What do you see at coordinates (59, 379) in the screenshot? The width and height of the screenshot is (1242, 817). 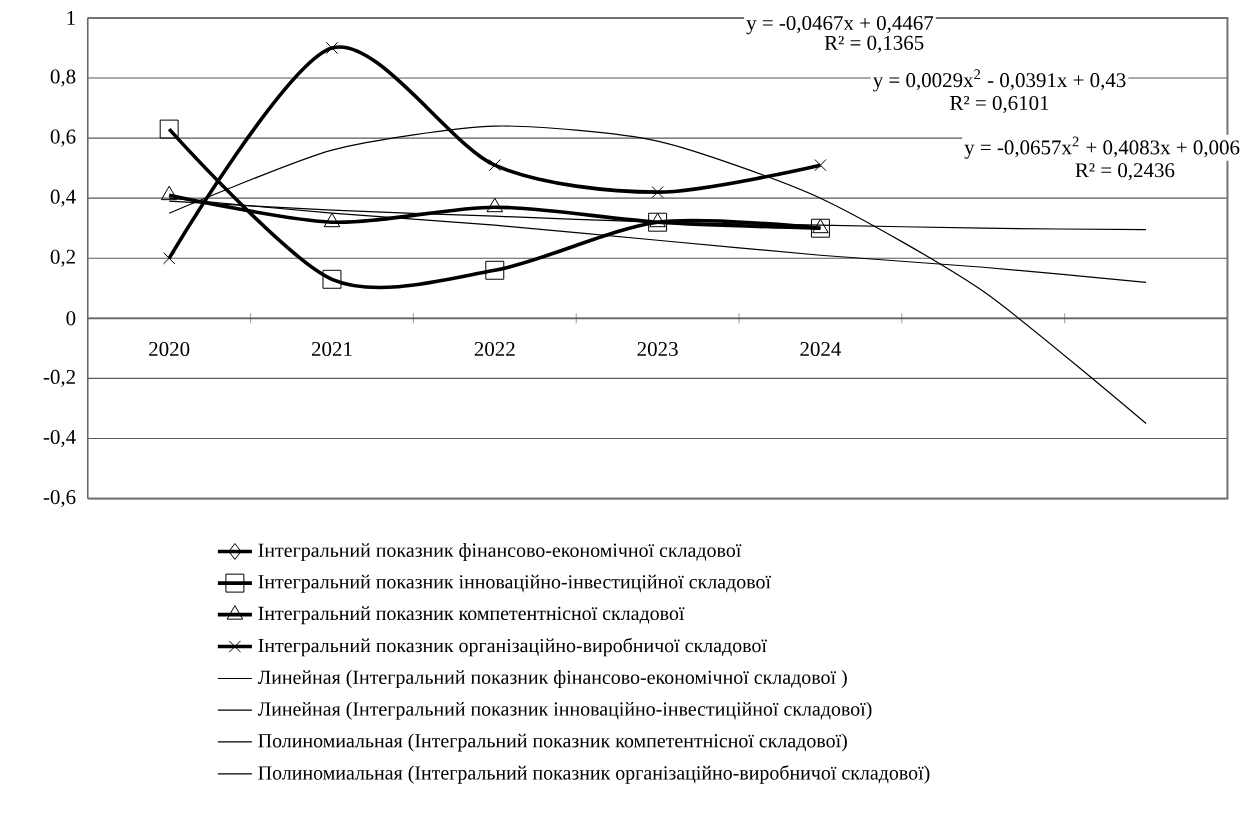 I see `y-tick-label: -0,2` at bounding box center [59, 379].